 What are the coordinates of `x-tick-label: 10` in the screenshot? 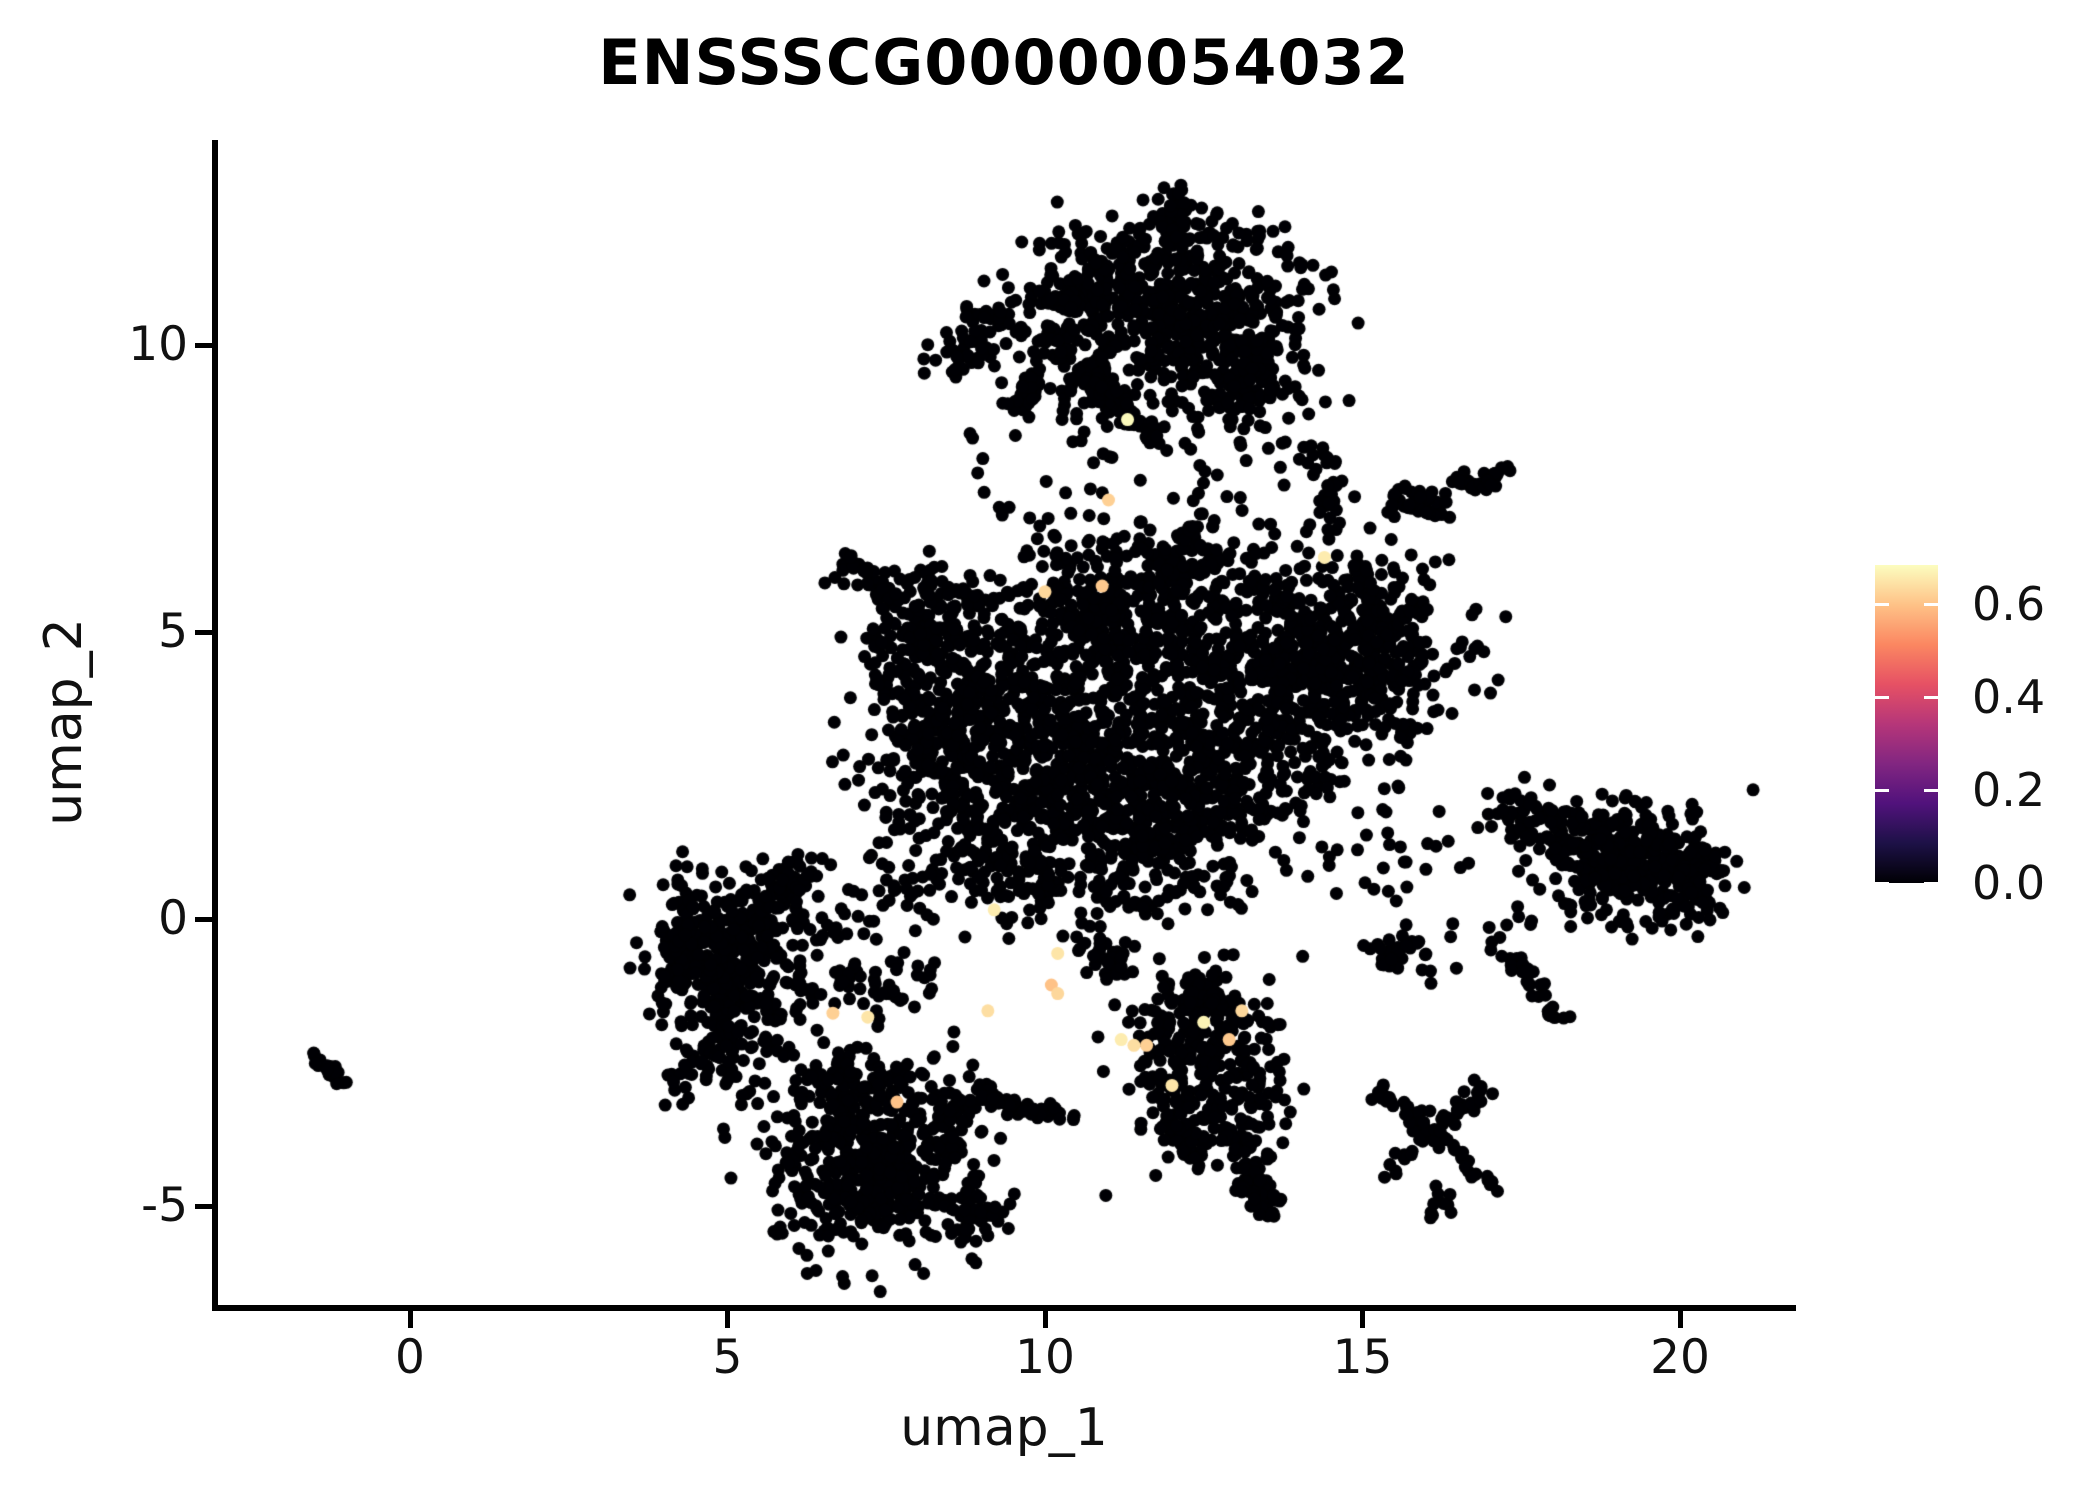 It's located at (1045, 1357).